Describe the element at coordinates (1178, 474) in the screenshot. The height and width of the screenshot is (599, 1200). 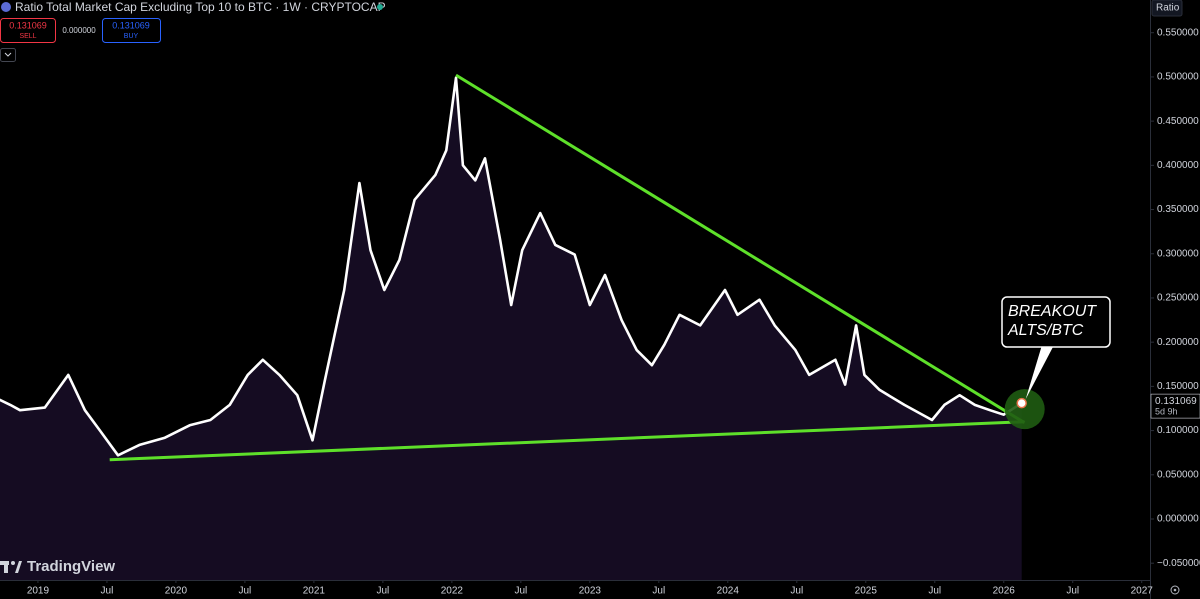
I see `y-tick-label: 0.050000` at that location.